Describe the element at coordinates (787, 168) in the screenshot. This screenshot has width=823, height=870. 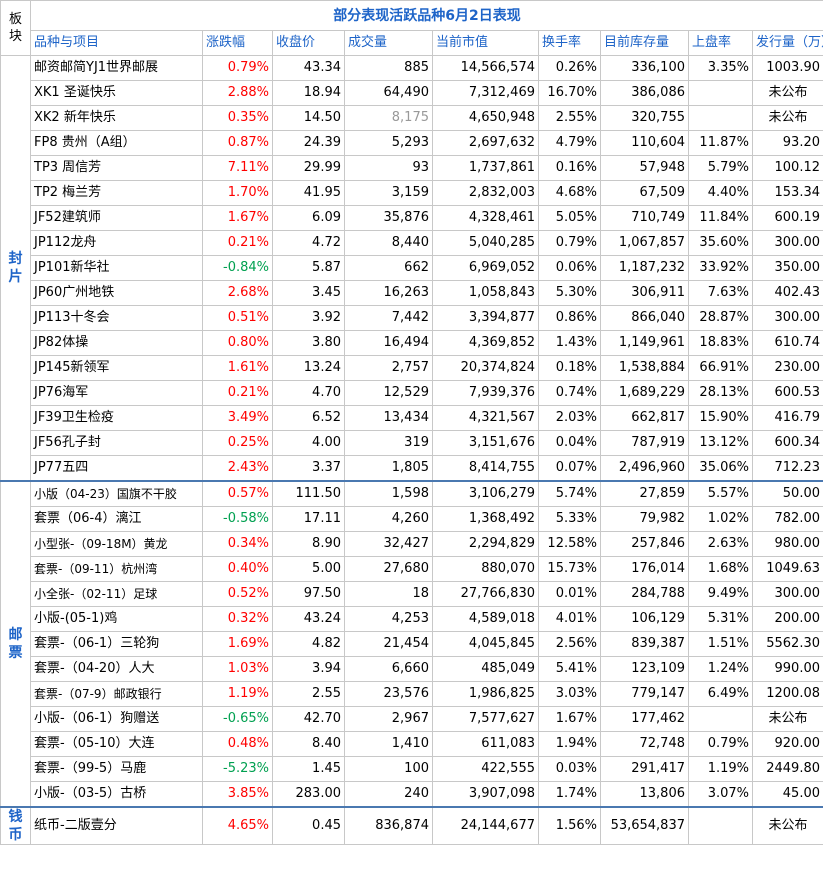
I see `issue-qty: 100.12` at that location.